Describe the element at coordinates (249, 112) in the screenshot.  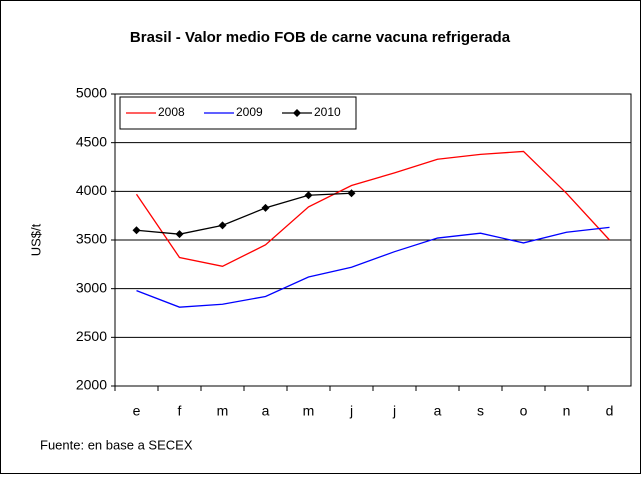
I see `legend-label: 2009` at that location.